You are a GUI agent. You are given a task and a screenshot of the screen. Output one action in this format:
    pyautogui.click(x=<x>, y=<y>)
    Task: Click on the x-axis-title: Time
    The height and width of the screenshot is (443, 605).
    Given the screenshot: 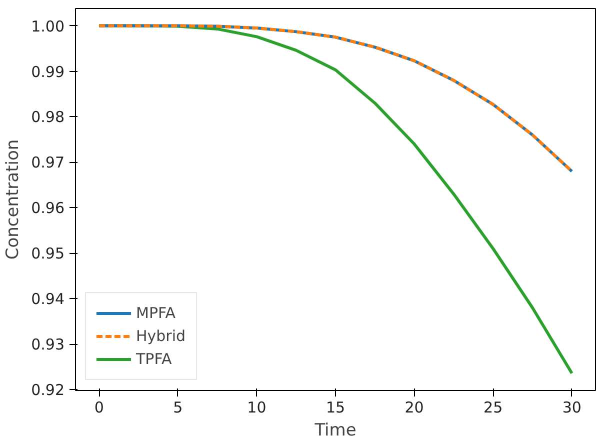 What is the action you would take?
    pyautogui.click(x=335, y=430)
    